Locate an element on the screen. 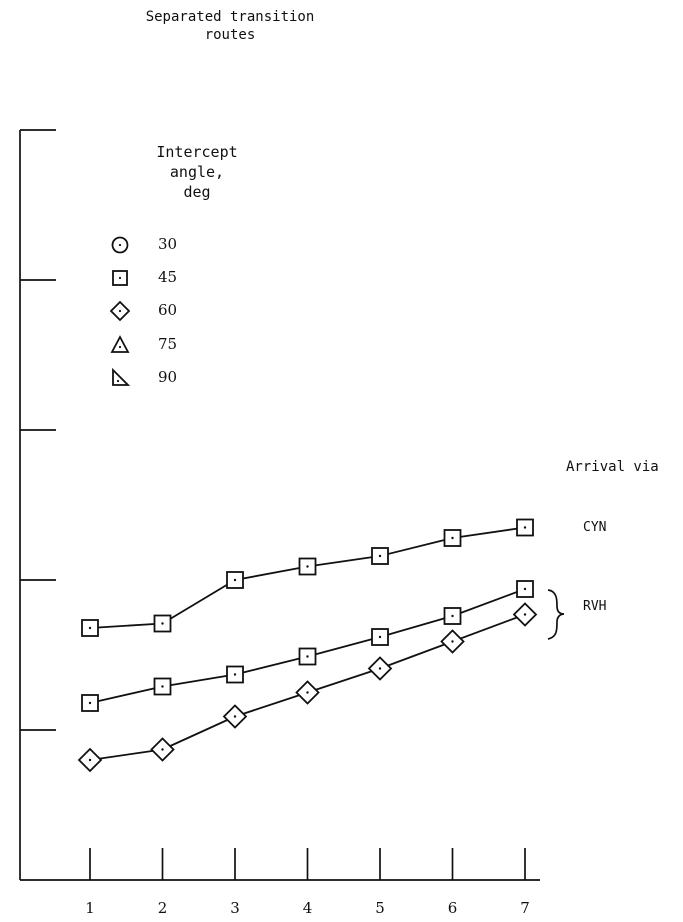 This screenshot has height=922, width=683. legend-diamond-icon is located at coordinates (120, 311).